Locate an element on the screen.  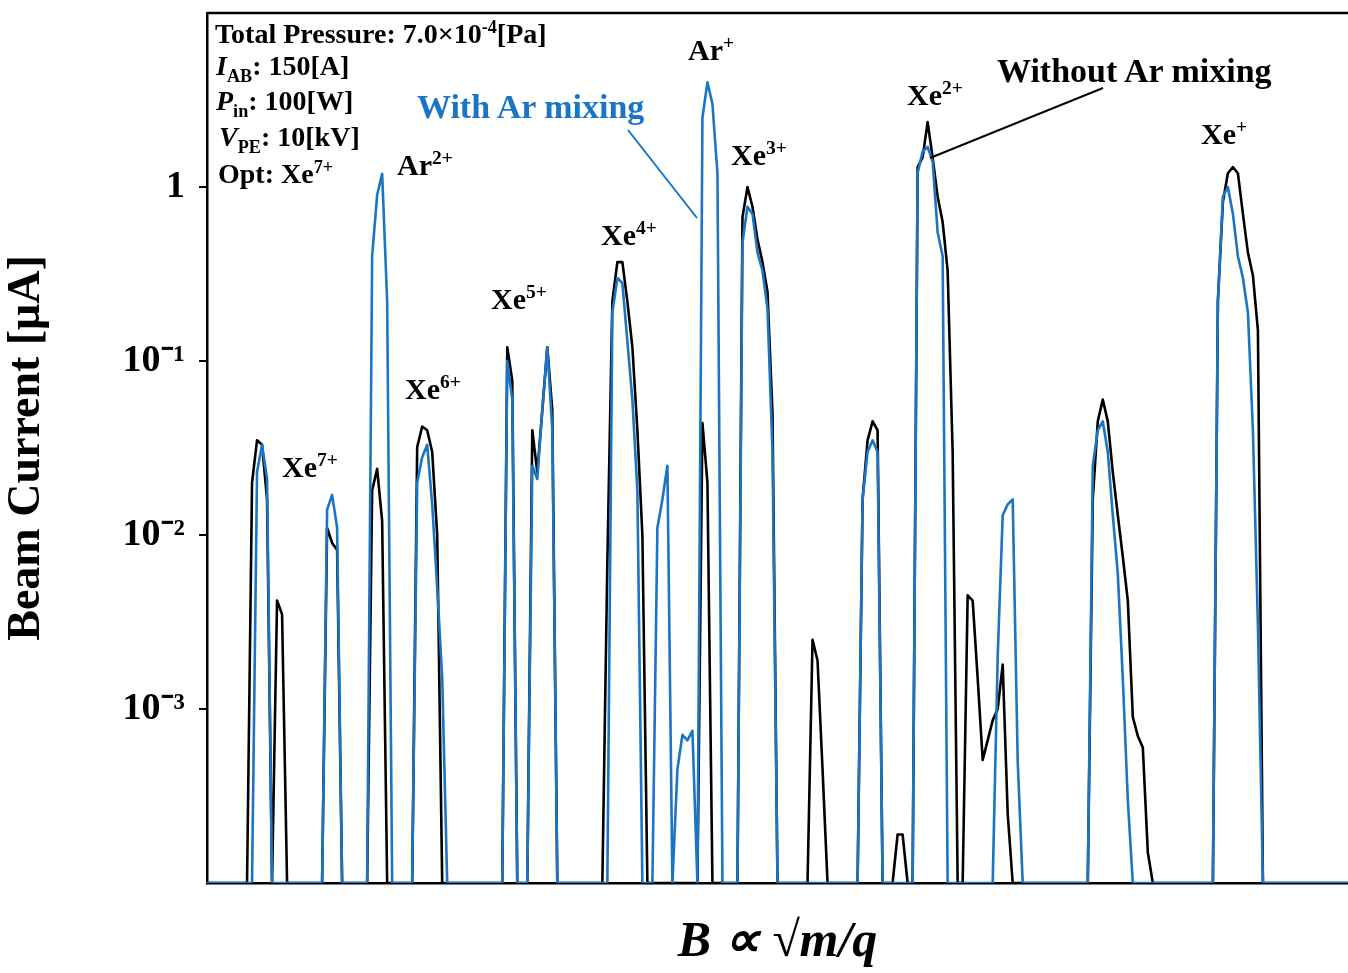
annotation: Xe$^{3+}$ is located at coordinates (759, 154).